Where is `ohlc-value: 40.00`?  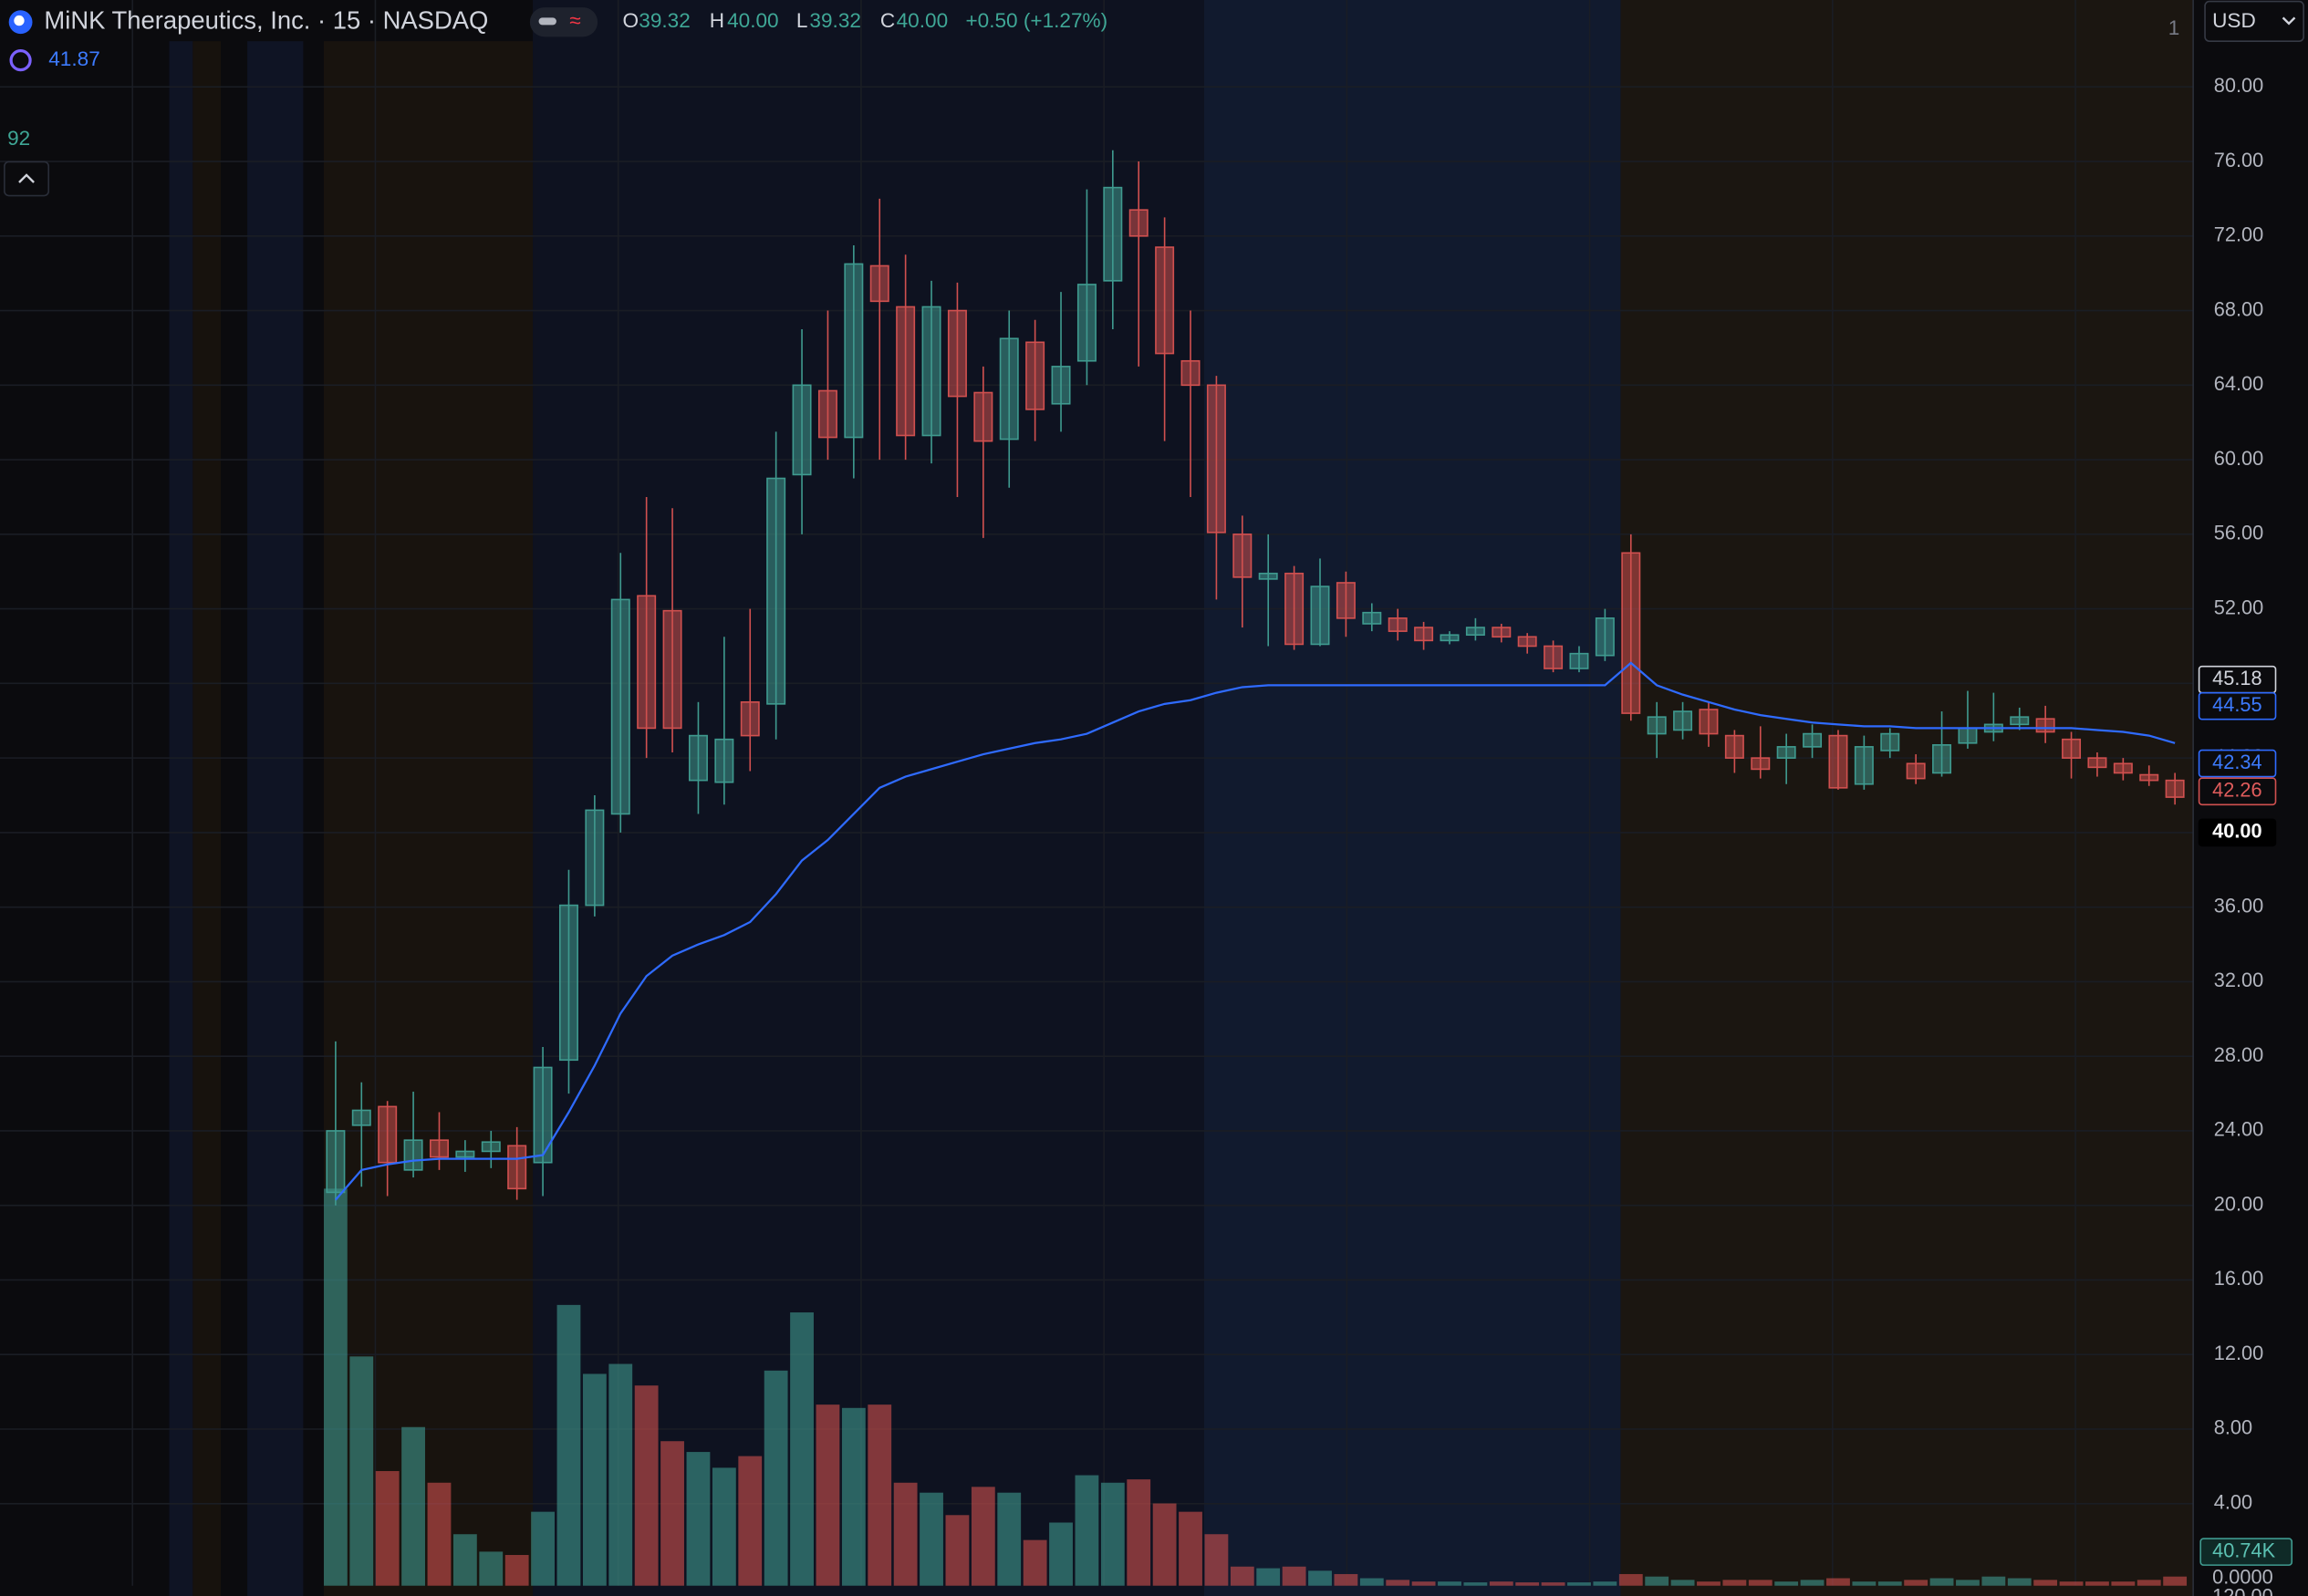 ohlc-value: 40.00 is located at coordinates (923, 21).